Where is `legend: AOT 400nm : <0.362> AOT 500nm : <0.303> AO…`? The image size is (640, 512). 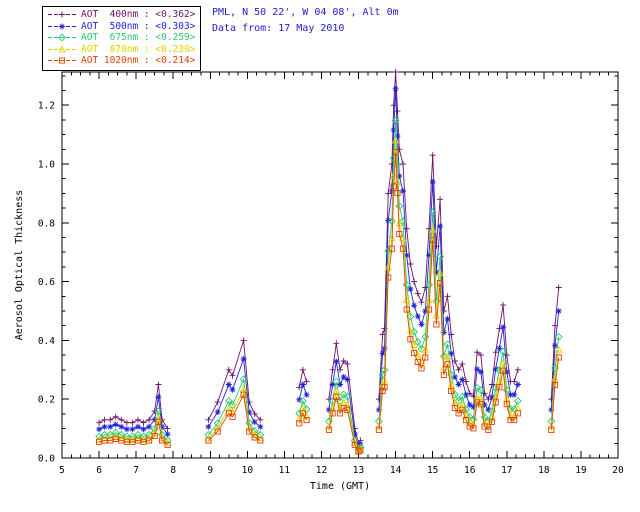 legend: AOT 400nm : <0.362> AOT 500nm : <0.303> AO… is located at coordinates (122, 38).